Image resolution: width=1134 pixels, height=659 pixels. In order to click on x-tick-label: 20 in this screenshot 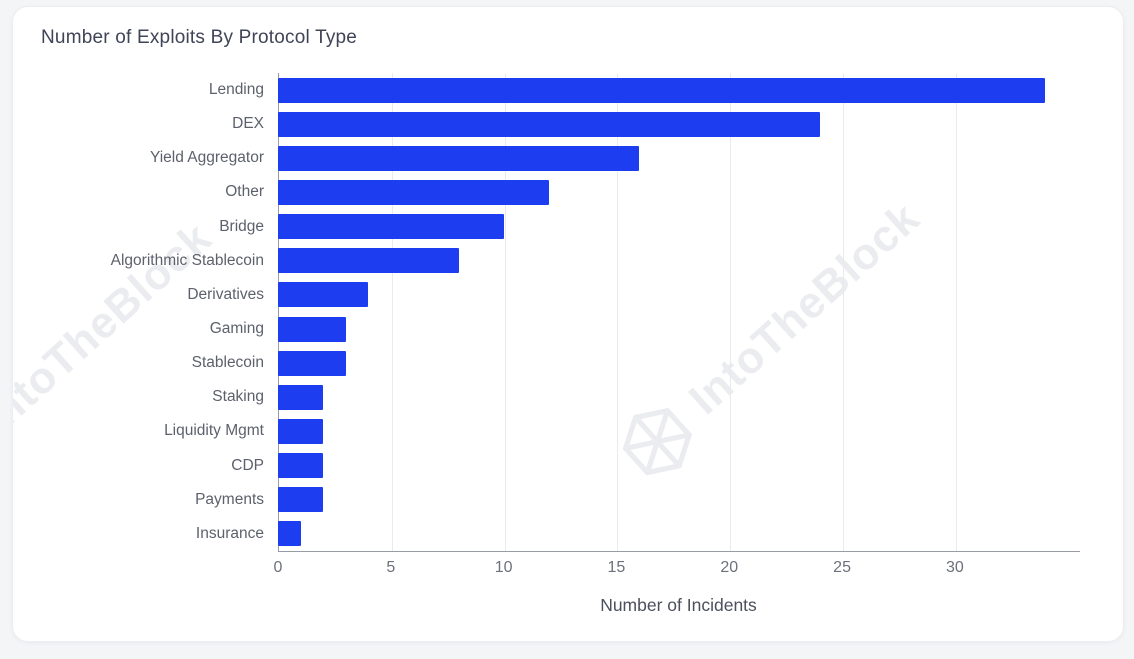, I will do `click(729, 567)`.